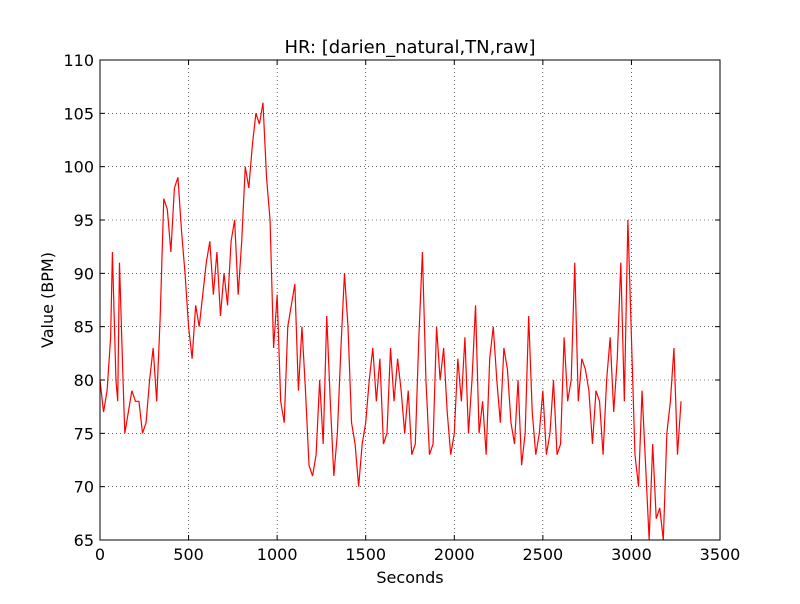  Describe the element at coordinates (84, 487) in the screenshot. I see `y-tick-label: 70` at that location.